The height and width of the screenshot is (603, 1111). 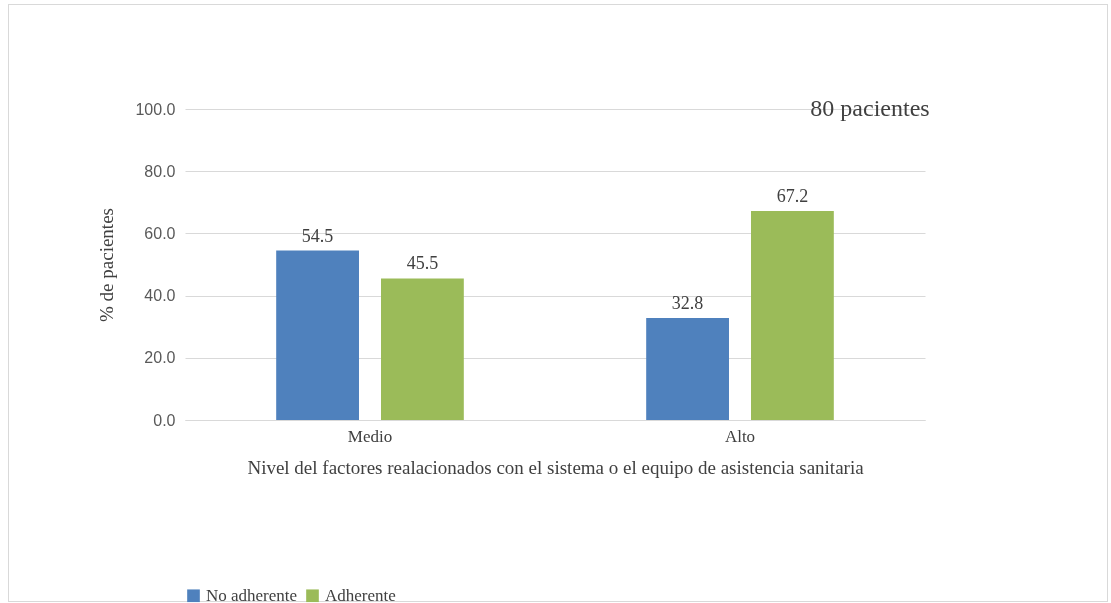 What do you see at coordinates (556, 467) in the screenshot?
I see `x-axis-title: Nivel del factores realacionados con el sistema o el equipo de asistencia sanitaria` at bounding box center [556, 467].